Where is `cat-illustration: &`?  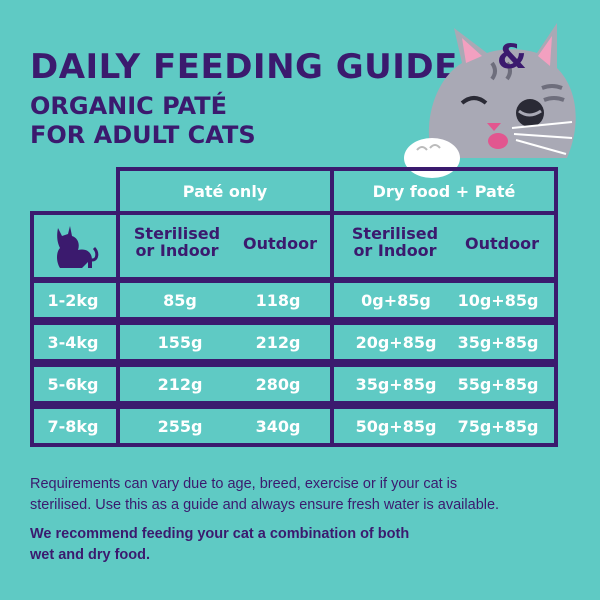
cat-illustration: & is located at coordinates (490, 100).